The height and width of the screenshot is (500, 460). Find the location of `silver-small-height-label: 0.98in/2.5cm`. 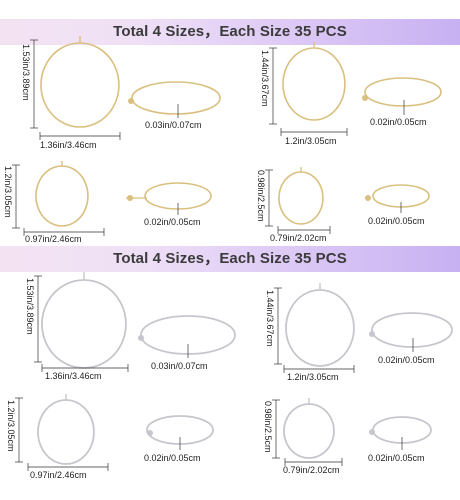

silver-small-height-label: 0.98in/2.5cm is located at coordinates (268, 427).